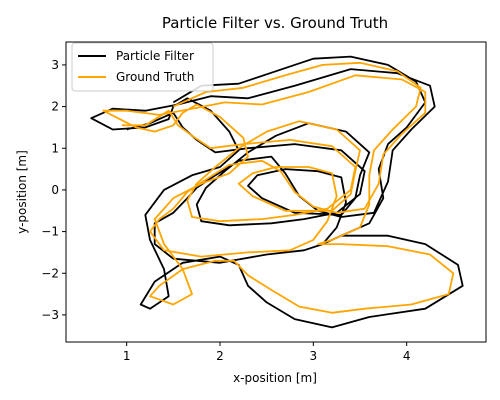 The image size is (500, 400). I want to click on x-tick-label: 4, so click(407, 356).